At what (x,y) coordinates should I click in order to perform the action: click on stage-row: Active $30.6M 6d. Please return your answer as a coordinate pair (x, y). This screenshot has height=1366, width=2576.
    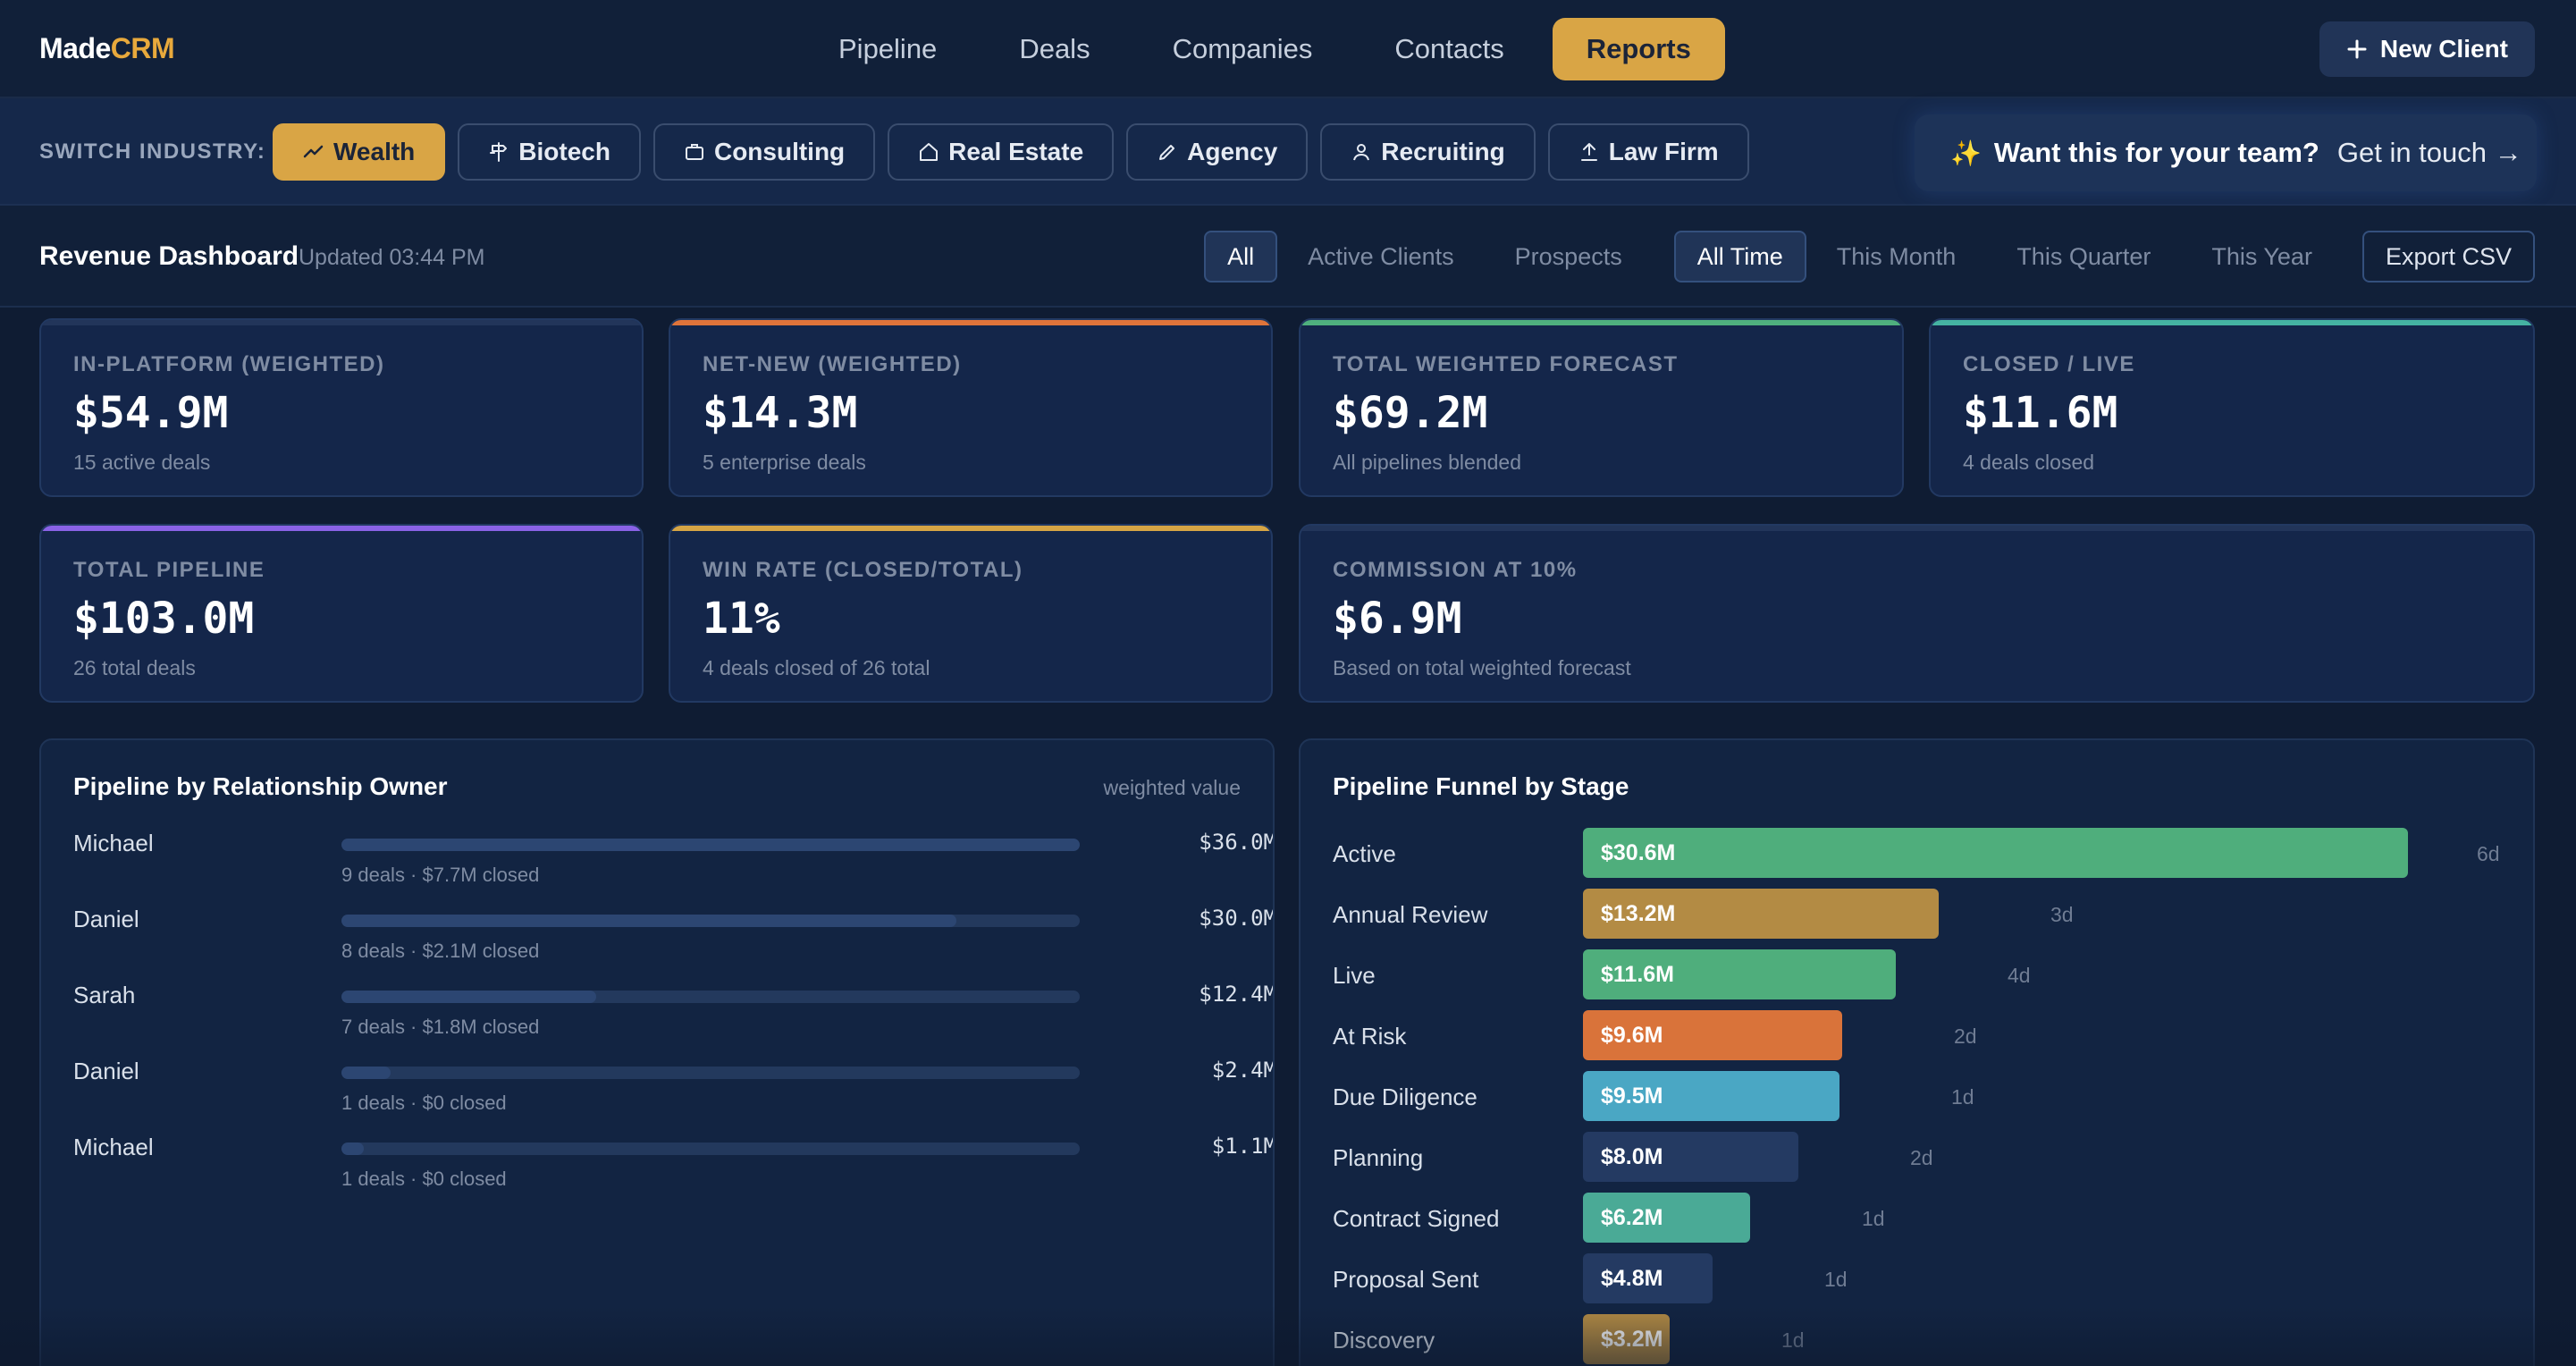
    Looking at the image, I should click on (1923, 853).